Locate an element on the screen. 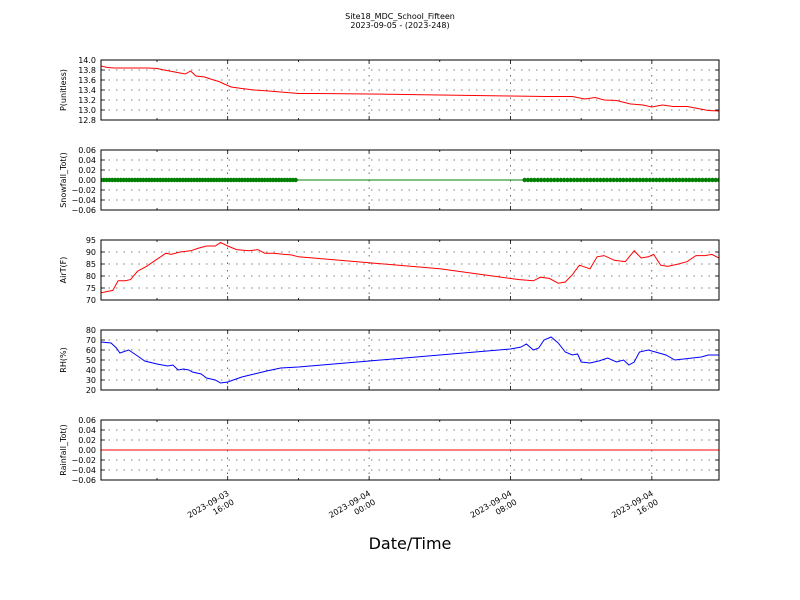 The image size is (800, 600). panel-1: 14.013.813.613.413.213.012.8 P(unitless) is located at coordinates (389, 90).